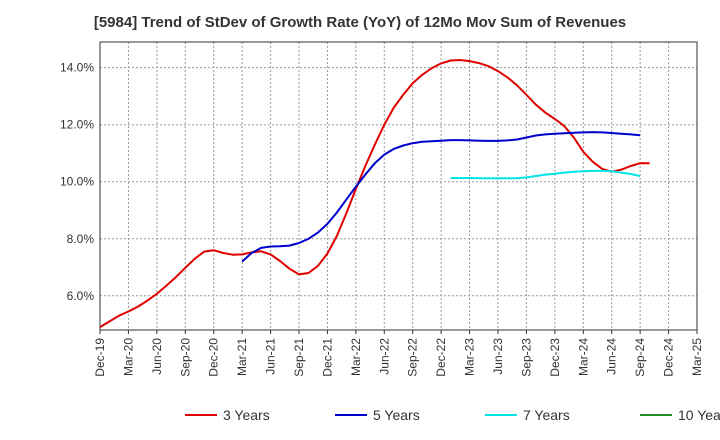  I want to click on x-tick-label: Dec-24, so click(669, 357).